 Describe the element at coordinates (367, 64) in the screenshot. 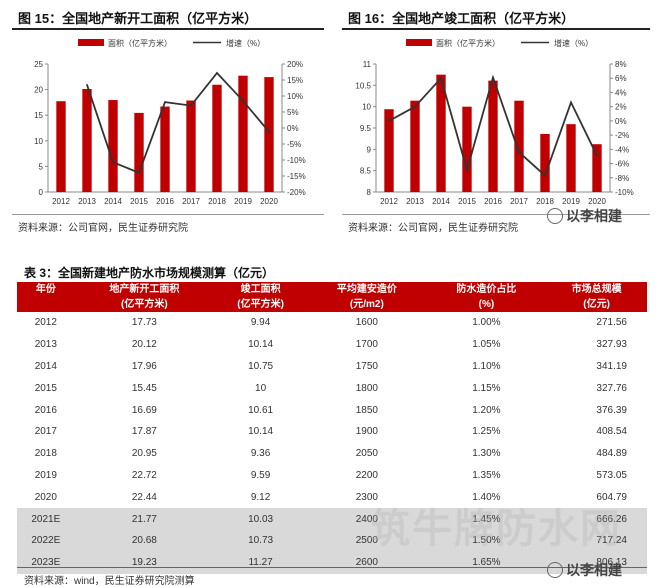

I see `y-left-tick-label: 11` at that location.